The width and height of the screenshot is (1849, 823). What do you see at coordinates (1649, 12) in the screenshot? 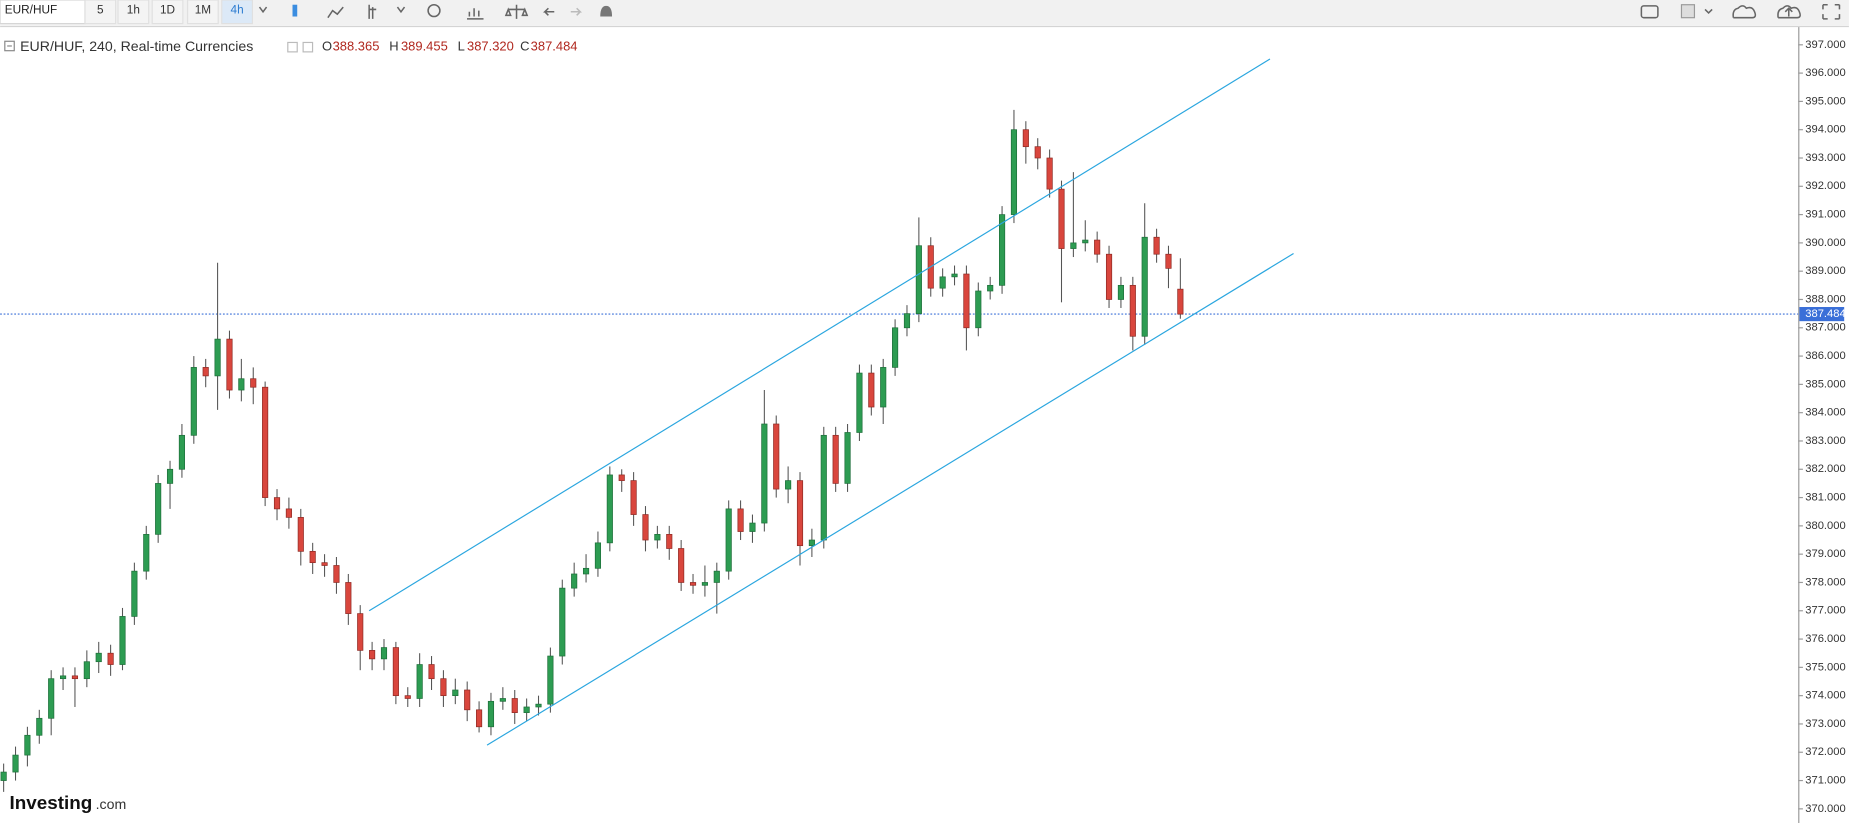
I see `camera-icon` at bounding box center [1649, 12].